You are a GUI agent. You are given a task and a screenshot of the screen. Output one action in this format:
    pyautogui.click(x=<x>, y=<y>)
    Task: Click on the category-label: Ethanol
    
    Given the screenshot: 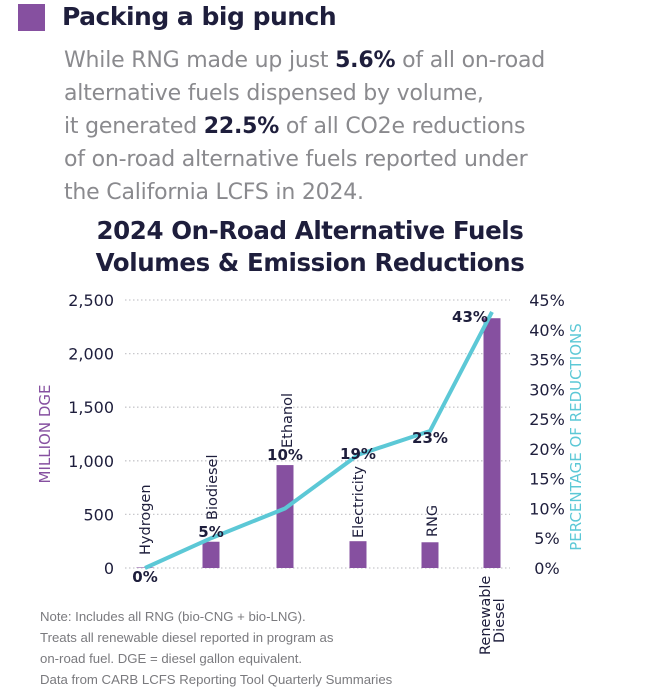 What is the action you would take?
    pyautogui.click(x=288, y=420)
    